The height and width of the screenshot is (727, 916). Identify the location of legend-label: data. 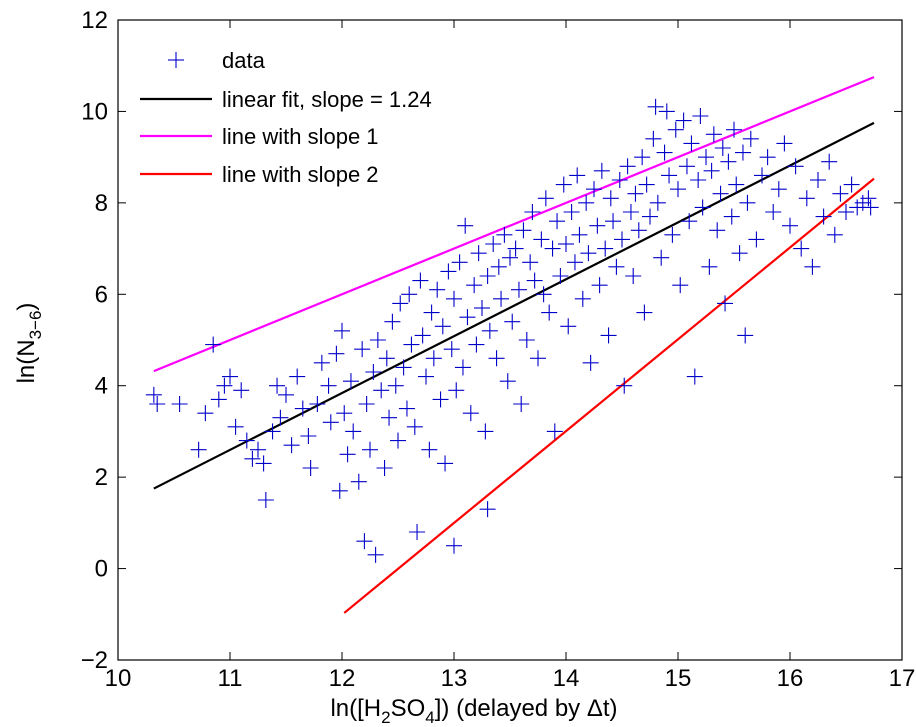
(244, 60).